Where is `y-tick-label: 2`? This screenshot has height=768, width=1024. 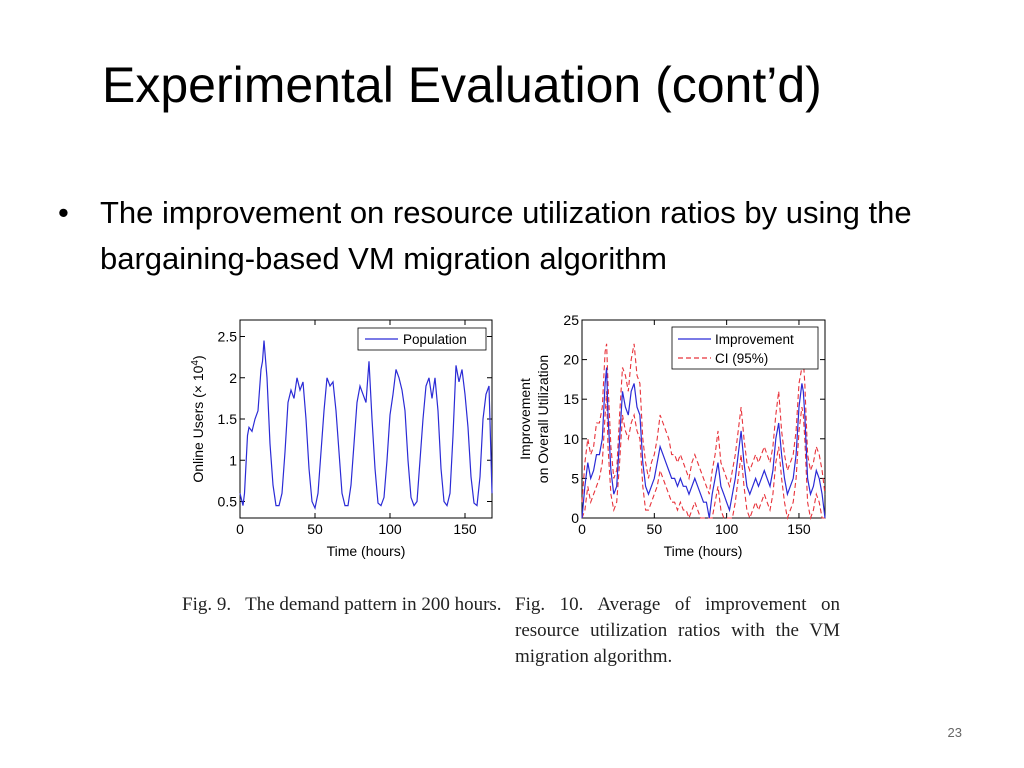
y-tick-label: 2 is located at coordinates (233, 378).